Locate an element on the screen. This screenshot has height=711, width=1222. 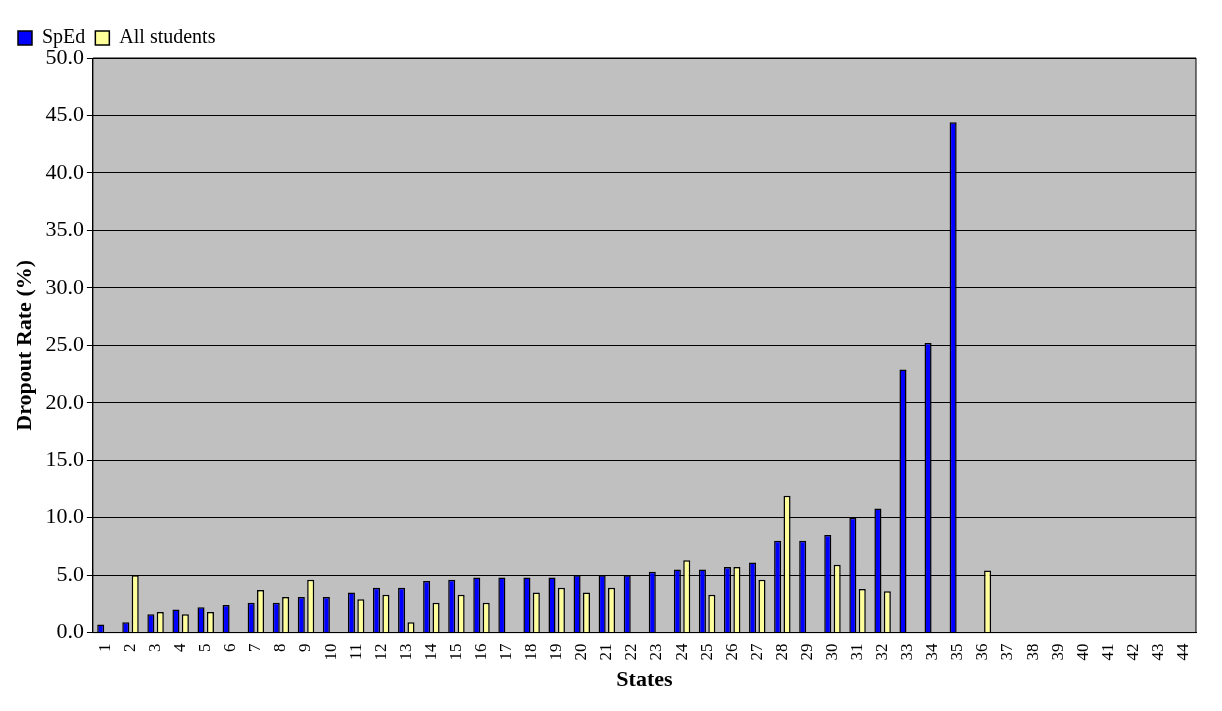
legend-label: SpEd is located at coordinates (64, 37).